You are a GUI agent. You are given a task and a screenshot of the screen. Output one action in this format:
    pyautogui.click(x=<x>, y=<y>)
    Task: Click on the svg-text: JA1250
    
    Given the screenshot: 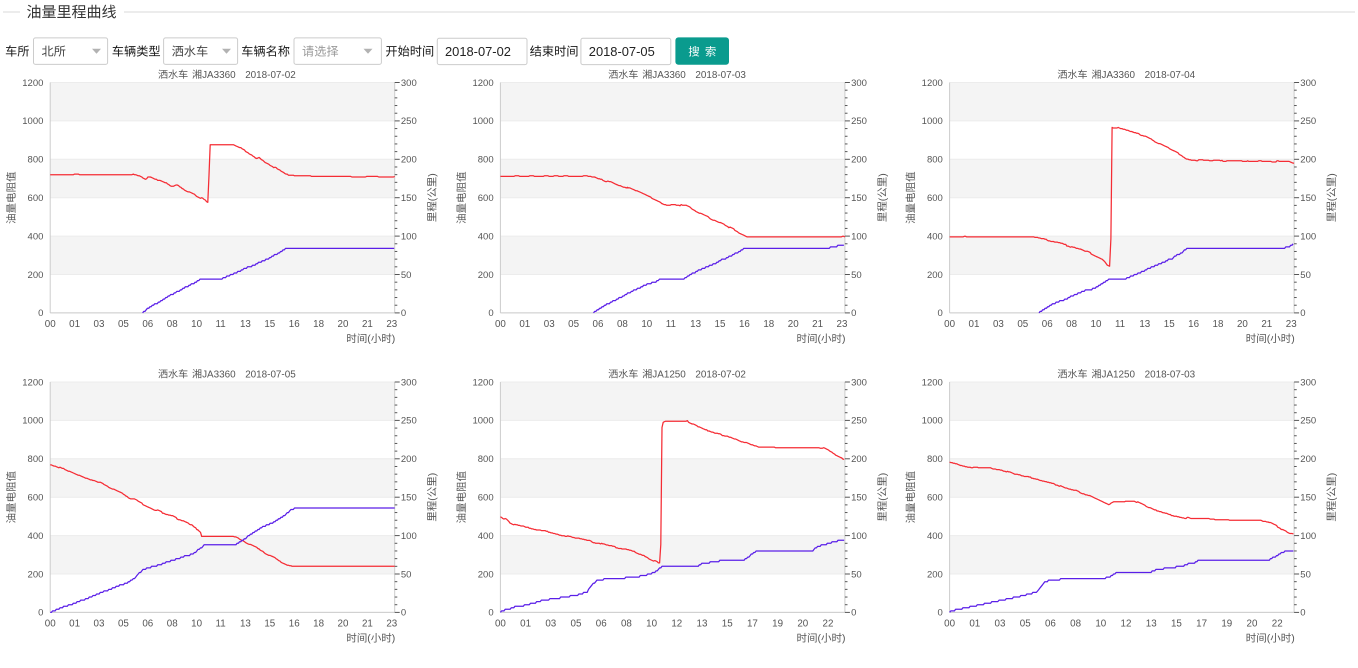 What is the action you would take?
    pyautogui.click(x=669, y=375)
    